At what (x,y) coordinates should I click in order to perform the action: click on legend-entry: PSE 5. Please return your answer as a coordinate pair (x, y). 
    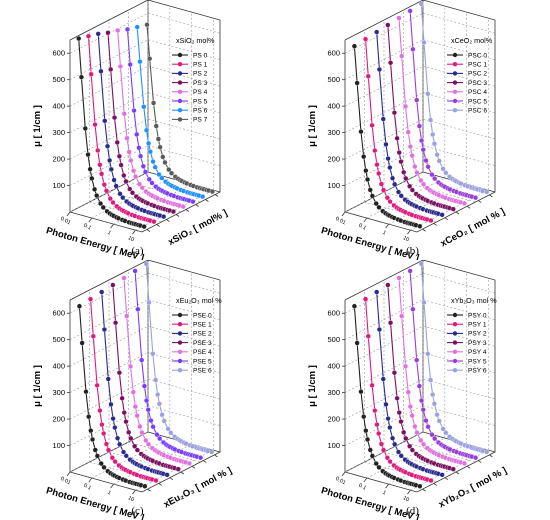
    Looking at the image, I should click on (202, 361).